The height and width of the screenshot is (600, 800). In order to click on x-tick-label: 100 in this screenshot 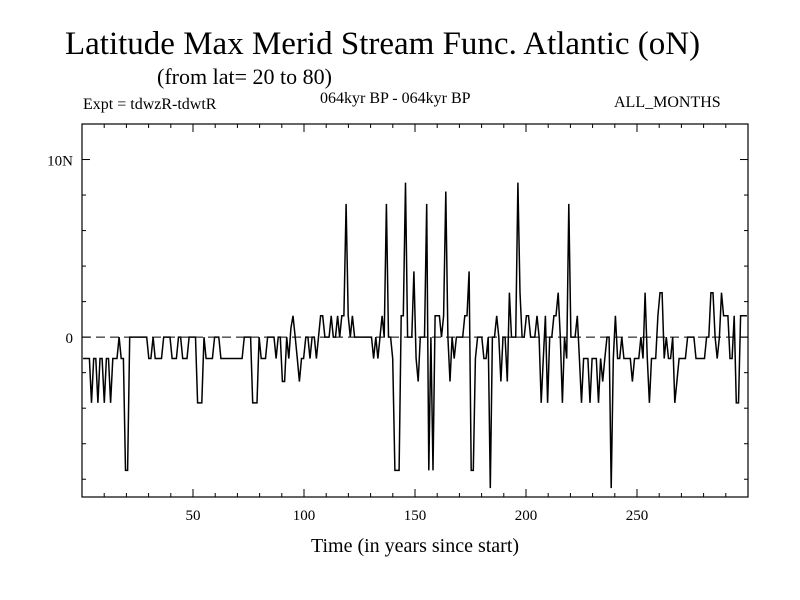, I will do `click(304, 516)`.